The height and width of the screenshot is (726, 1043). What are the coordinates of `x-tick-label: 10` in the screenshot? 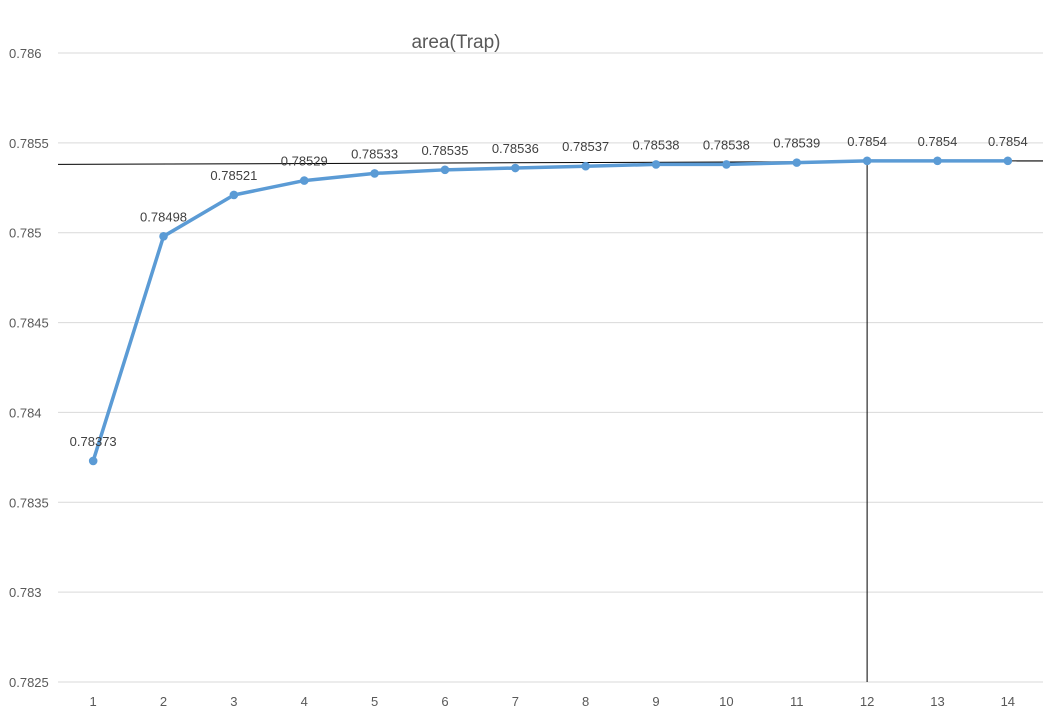 It's located at (726, 701).